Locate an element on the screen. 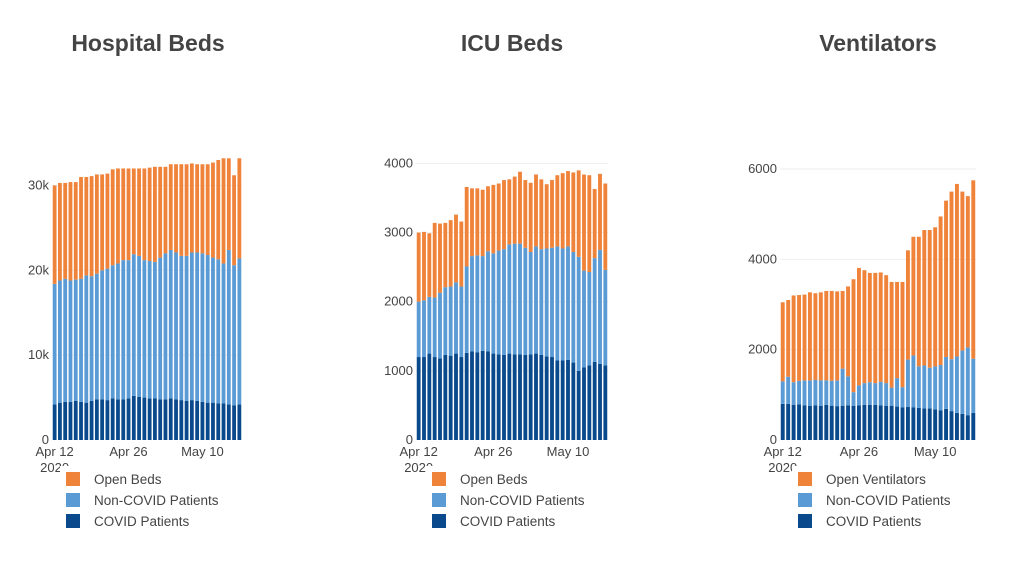  x-tick-label: Apr 12 is located at coordinates (419, 451).